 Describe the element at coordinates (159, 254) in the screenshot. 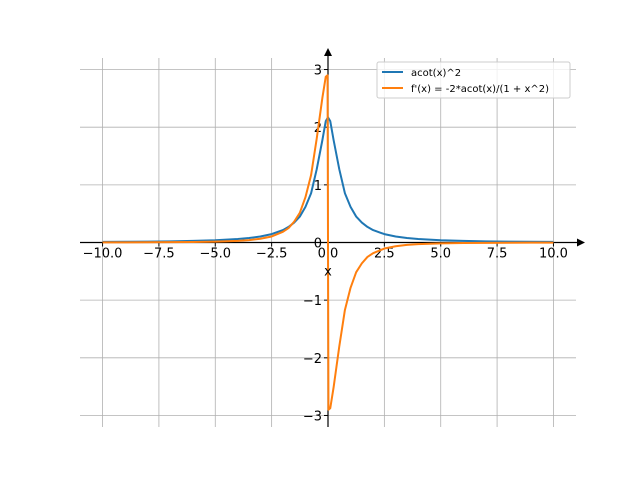

I see `x-tick-label: −7.5` at that location.